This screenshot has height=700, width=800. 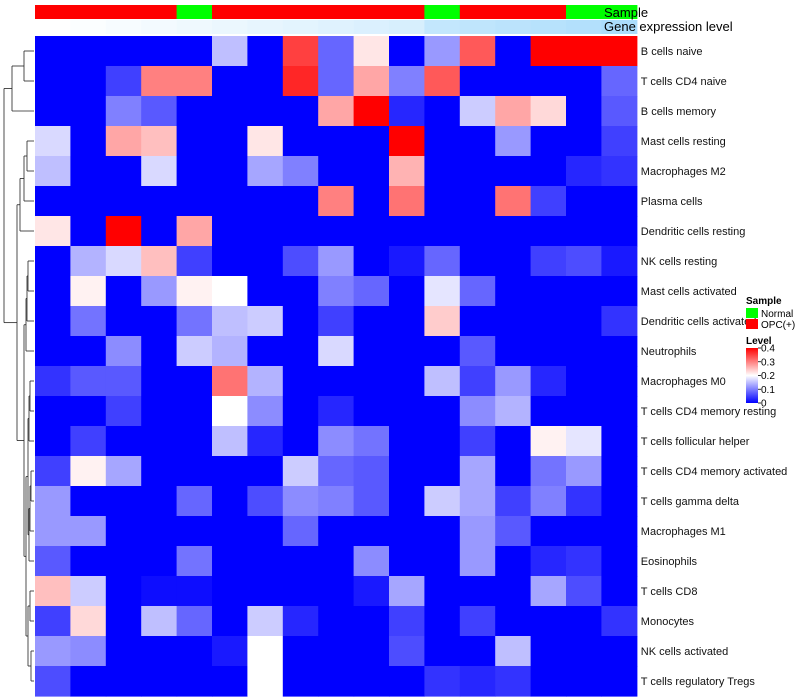 What do you see at coordinates (683, 532) in the screenshot?
I see `row-label: Macrophages M1` at bounding box center [683, 532].